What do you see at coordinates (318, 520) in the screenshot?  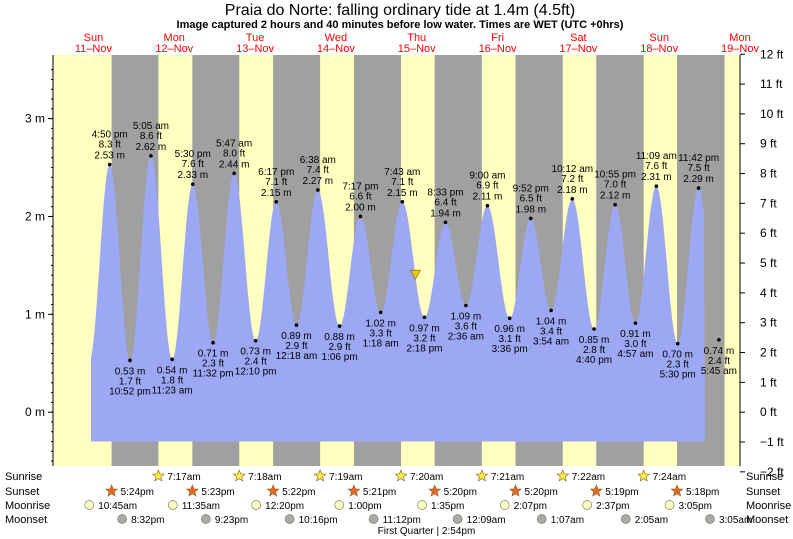 I see `moonset-time: 10:16pm` at bounding box center [318, 520].